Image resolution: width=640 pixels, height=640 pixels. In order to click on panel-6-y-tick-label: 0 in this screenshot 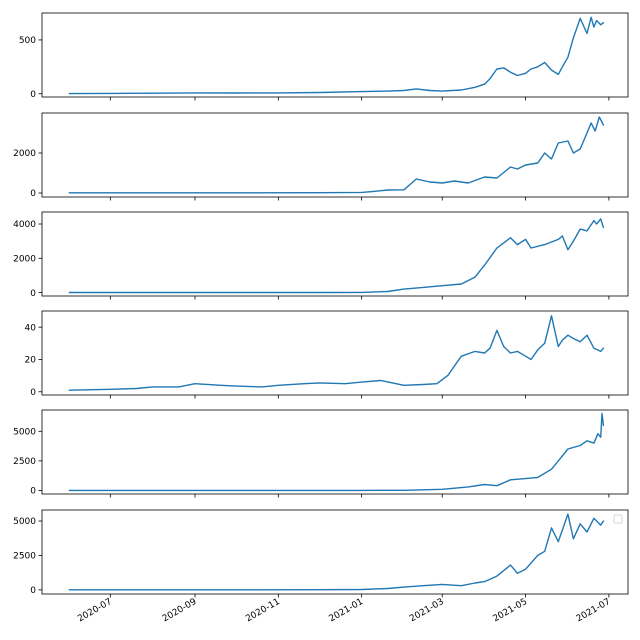, I will do `click(33, 591)`.